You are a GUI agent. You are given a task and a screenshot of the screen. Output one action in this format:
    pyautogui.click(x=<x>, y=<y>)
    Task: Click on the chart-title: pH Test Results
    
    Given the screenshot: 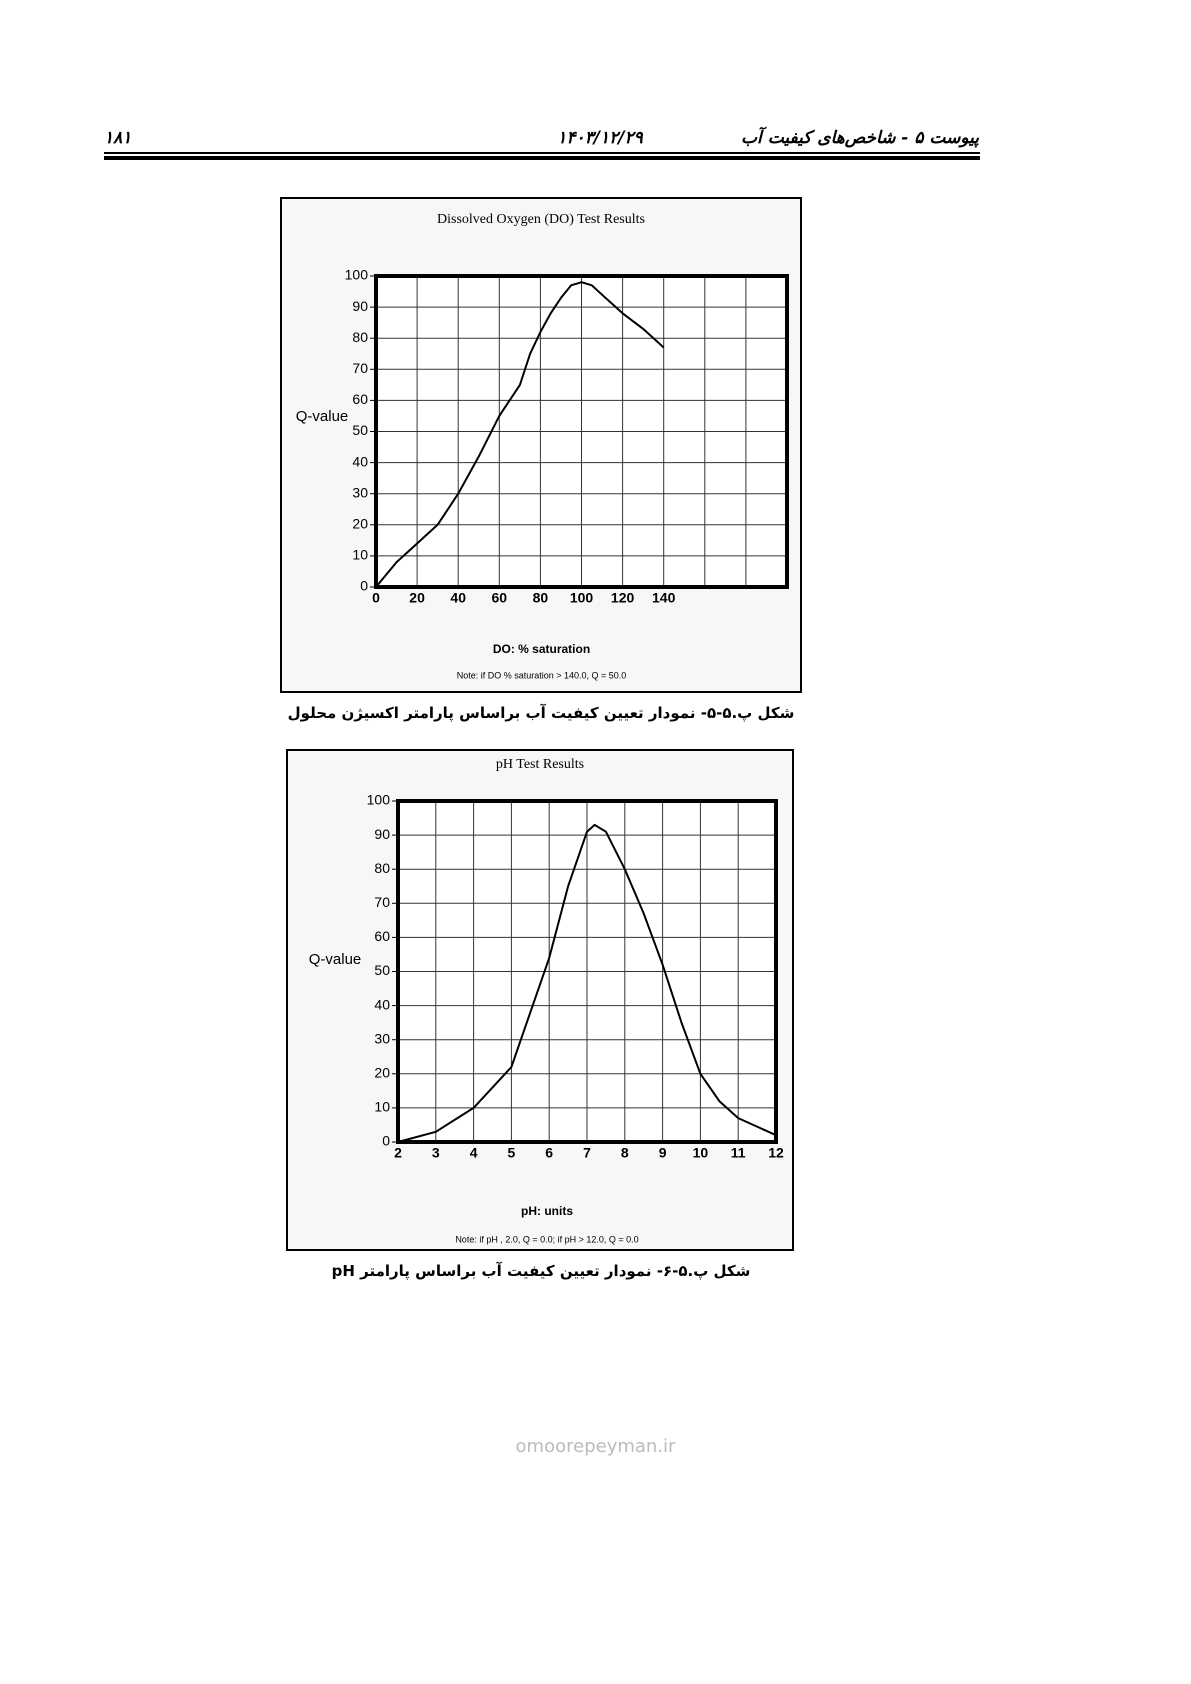 What is the action you would take?
    pyautogui.click(x=540, y=764)
    